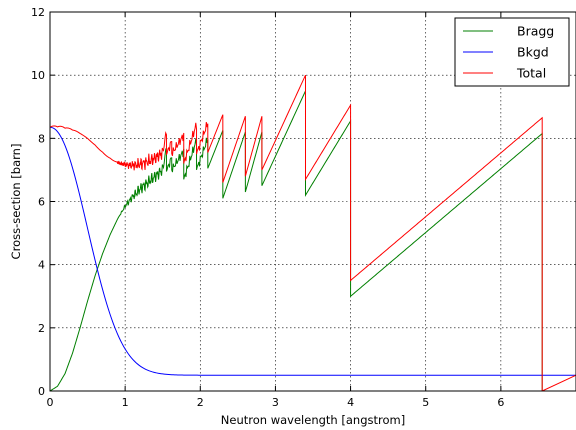 Image resolution: width=576 pixels, height=430 pixels. Describe the element at coordinates (500, 402) in the screenshot. I see `x-tick-label: 6` at that location.